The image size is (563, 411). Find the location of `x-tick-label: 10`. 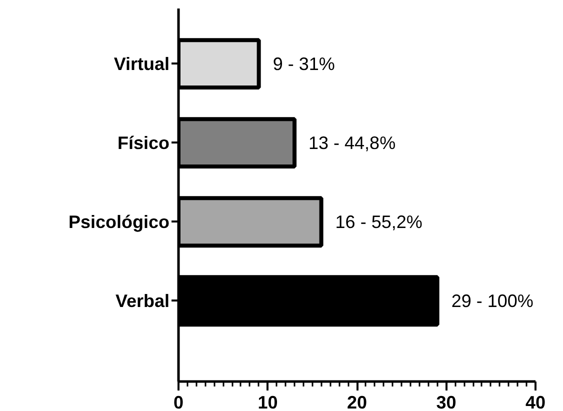

x-tick-label: 10 is located at coordinates (268, 401).